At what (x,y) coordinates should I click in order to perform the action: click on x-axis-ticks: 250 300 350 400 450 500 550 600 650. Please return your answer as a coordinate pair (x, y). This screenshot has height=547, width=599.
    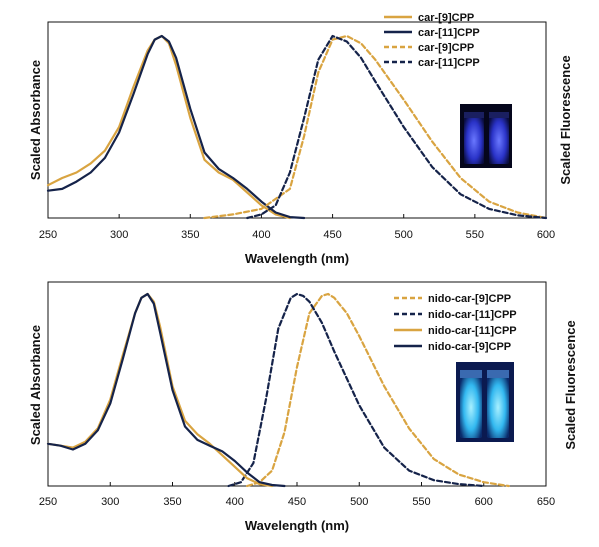
    Looking at the image, I should click on (297, 495).